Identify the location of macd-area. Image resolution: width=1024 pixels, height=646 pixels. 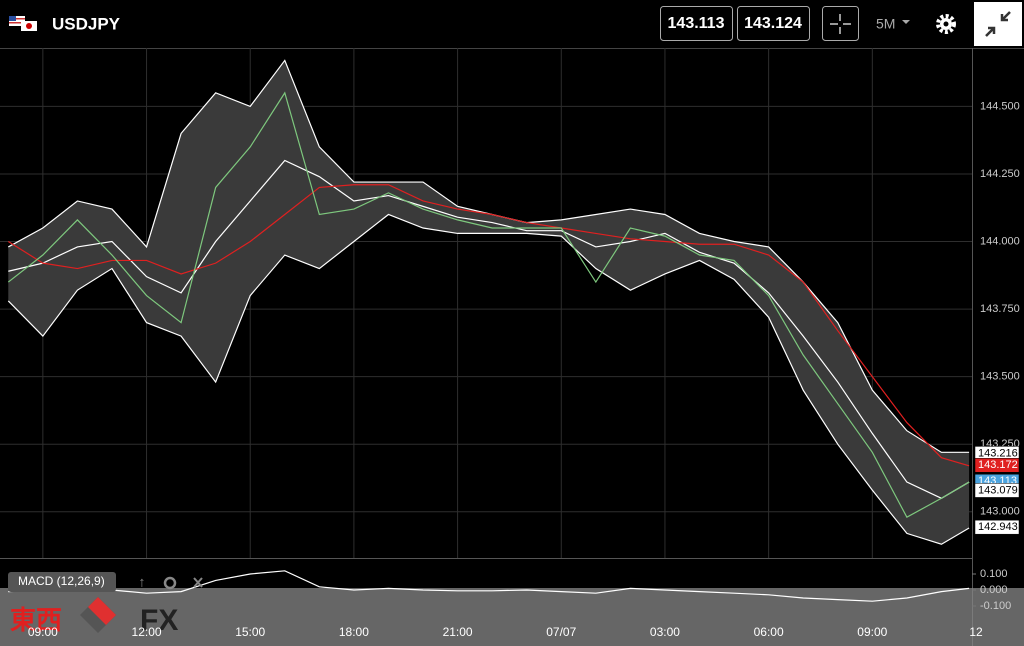
(489, 586).